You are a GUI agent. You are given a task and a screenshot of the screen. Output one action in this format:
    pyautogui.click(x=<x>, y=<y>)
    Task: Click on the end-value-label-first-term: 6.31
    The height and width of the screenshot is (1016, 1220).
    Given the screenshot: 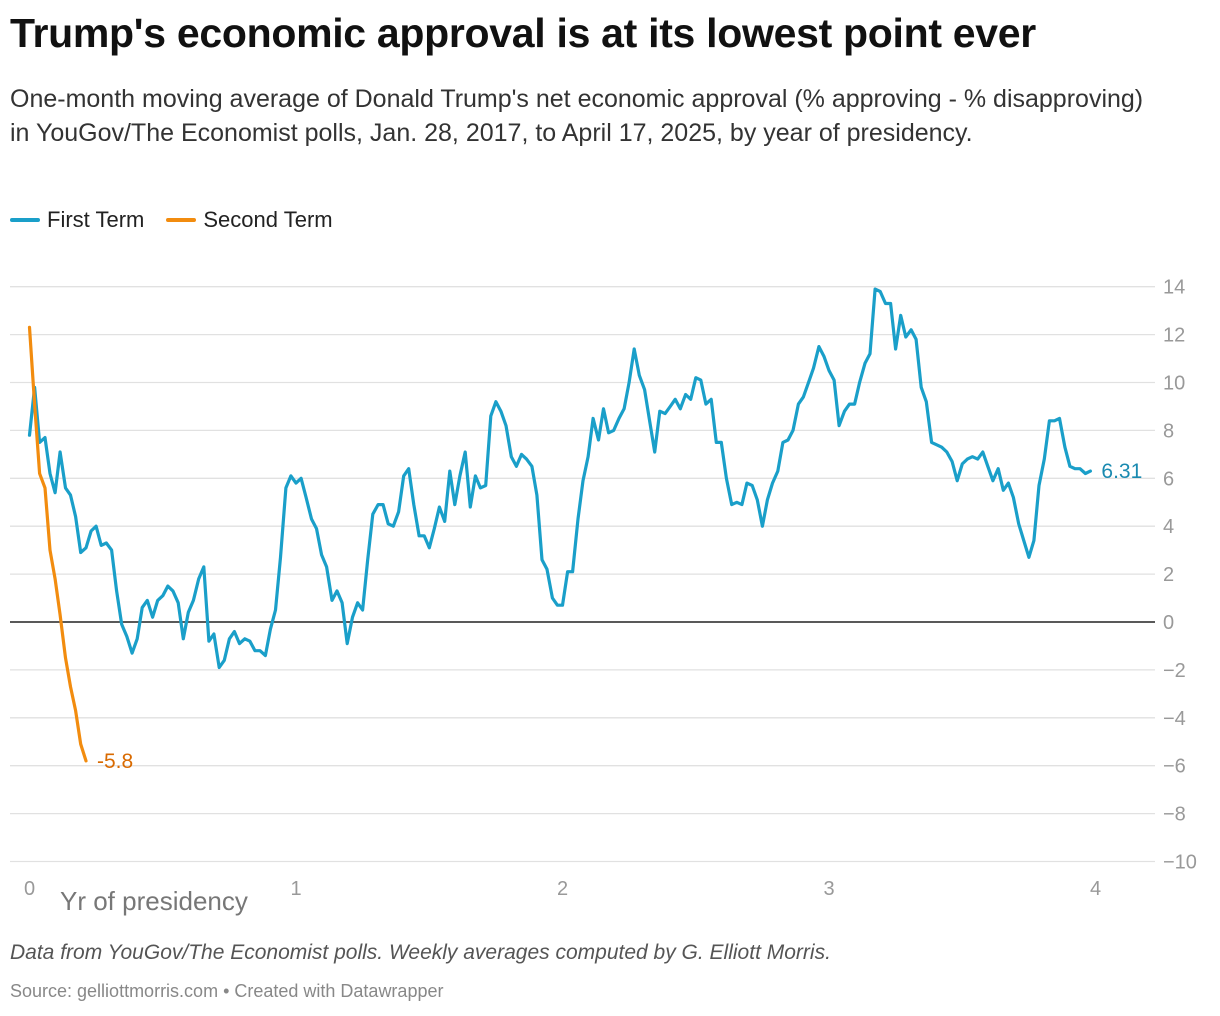 What is the action you would take?
    pyautogui.click(x=1121, y=471)
    